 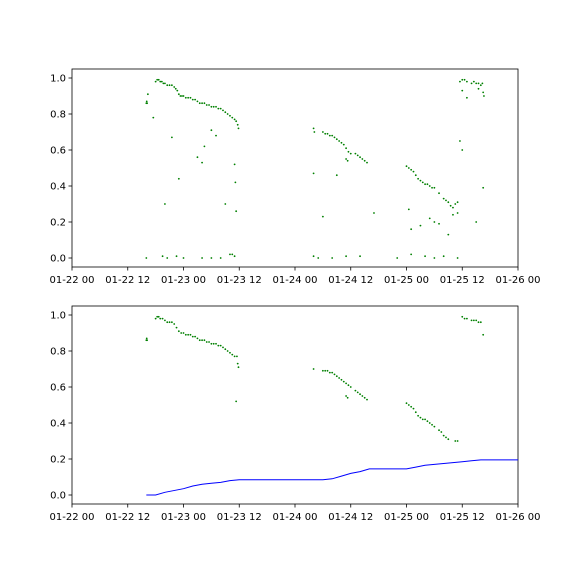 I want to click on bottom-y-tick-label: 0.0, so click(x=58, y=496).